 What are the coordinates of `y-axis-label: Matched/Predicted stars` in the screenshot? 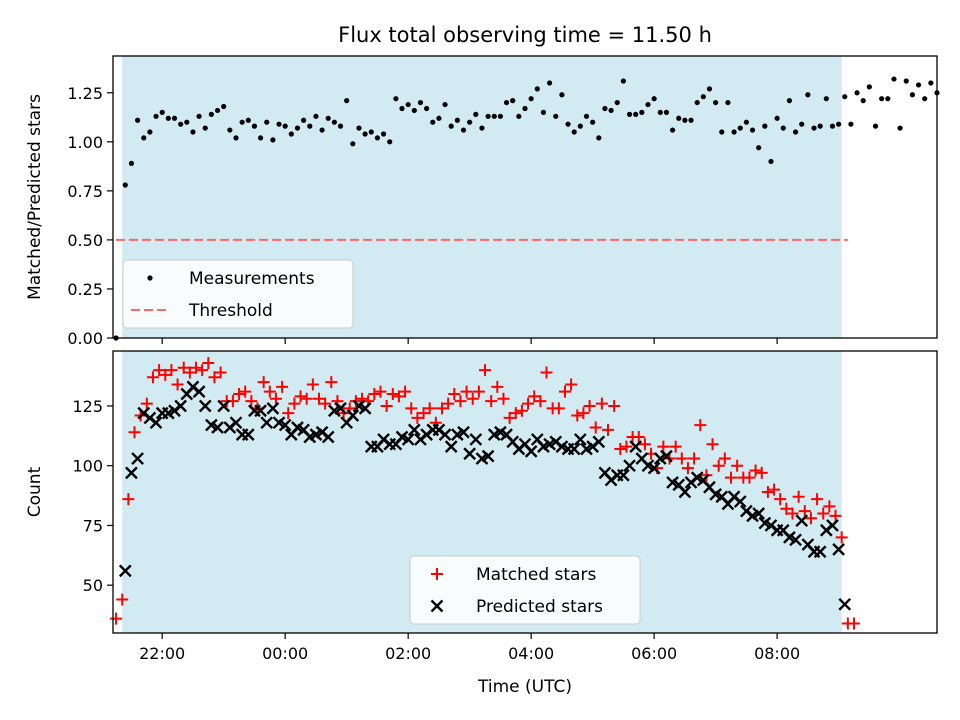 It's located at (35, 197).